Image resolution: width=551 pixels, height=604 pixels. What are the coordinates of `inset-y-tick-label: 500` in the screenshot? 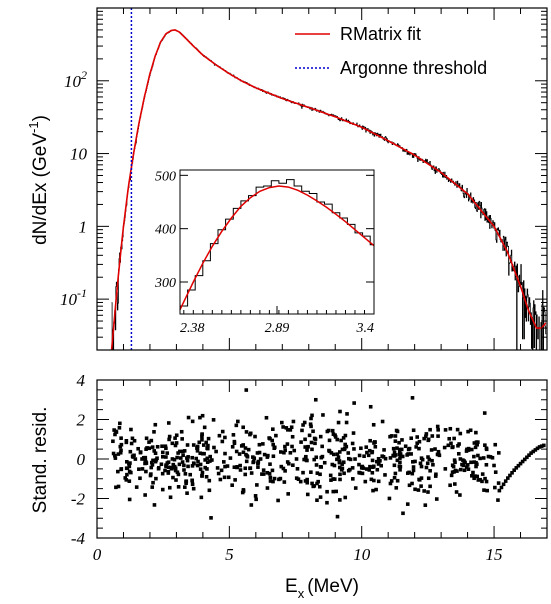 It's located at (165, 176).